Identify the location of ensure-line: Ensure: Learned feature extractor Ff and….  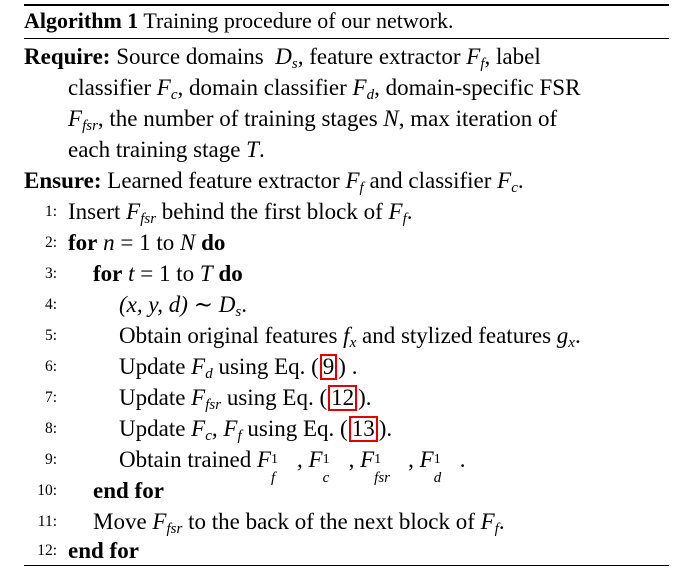
(274, 182).